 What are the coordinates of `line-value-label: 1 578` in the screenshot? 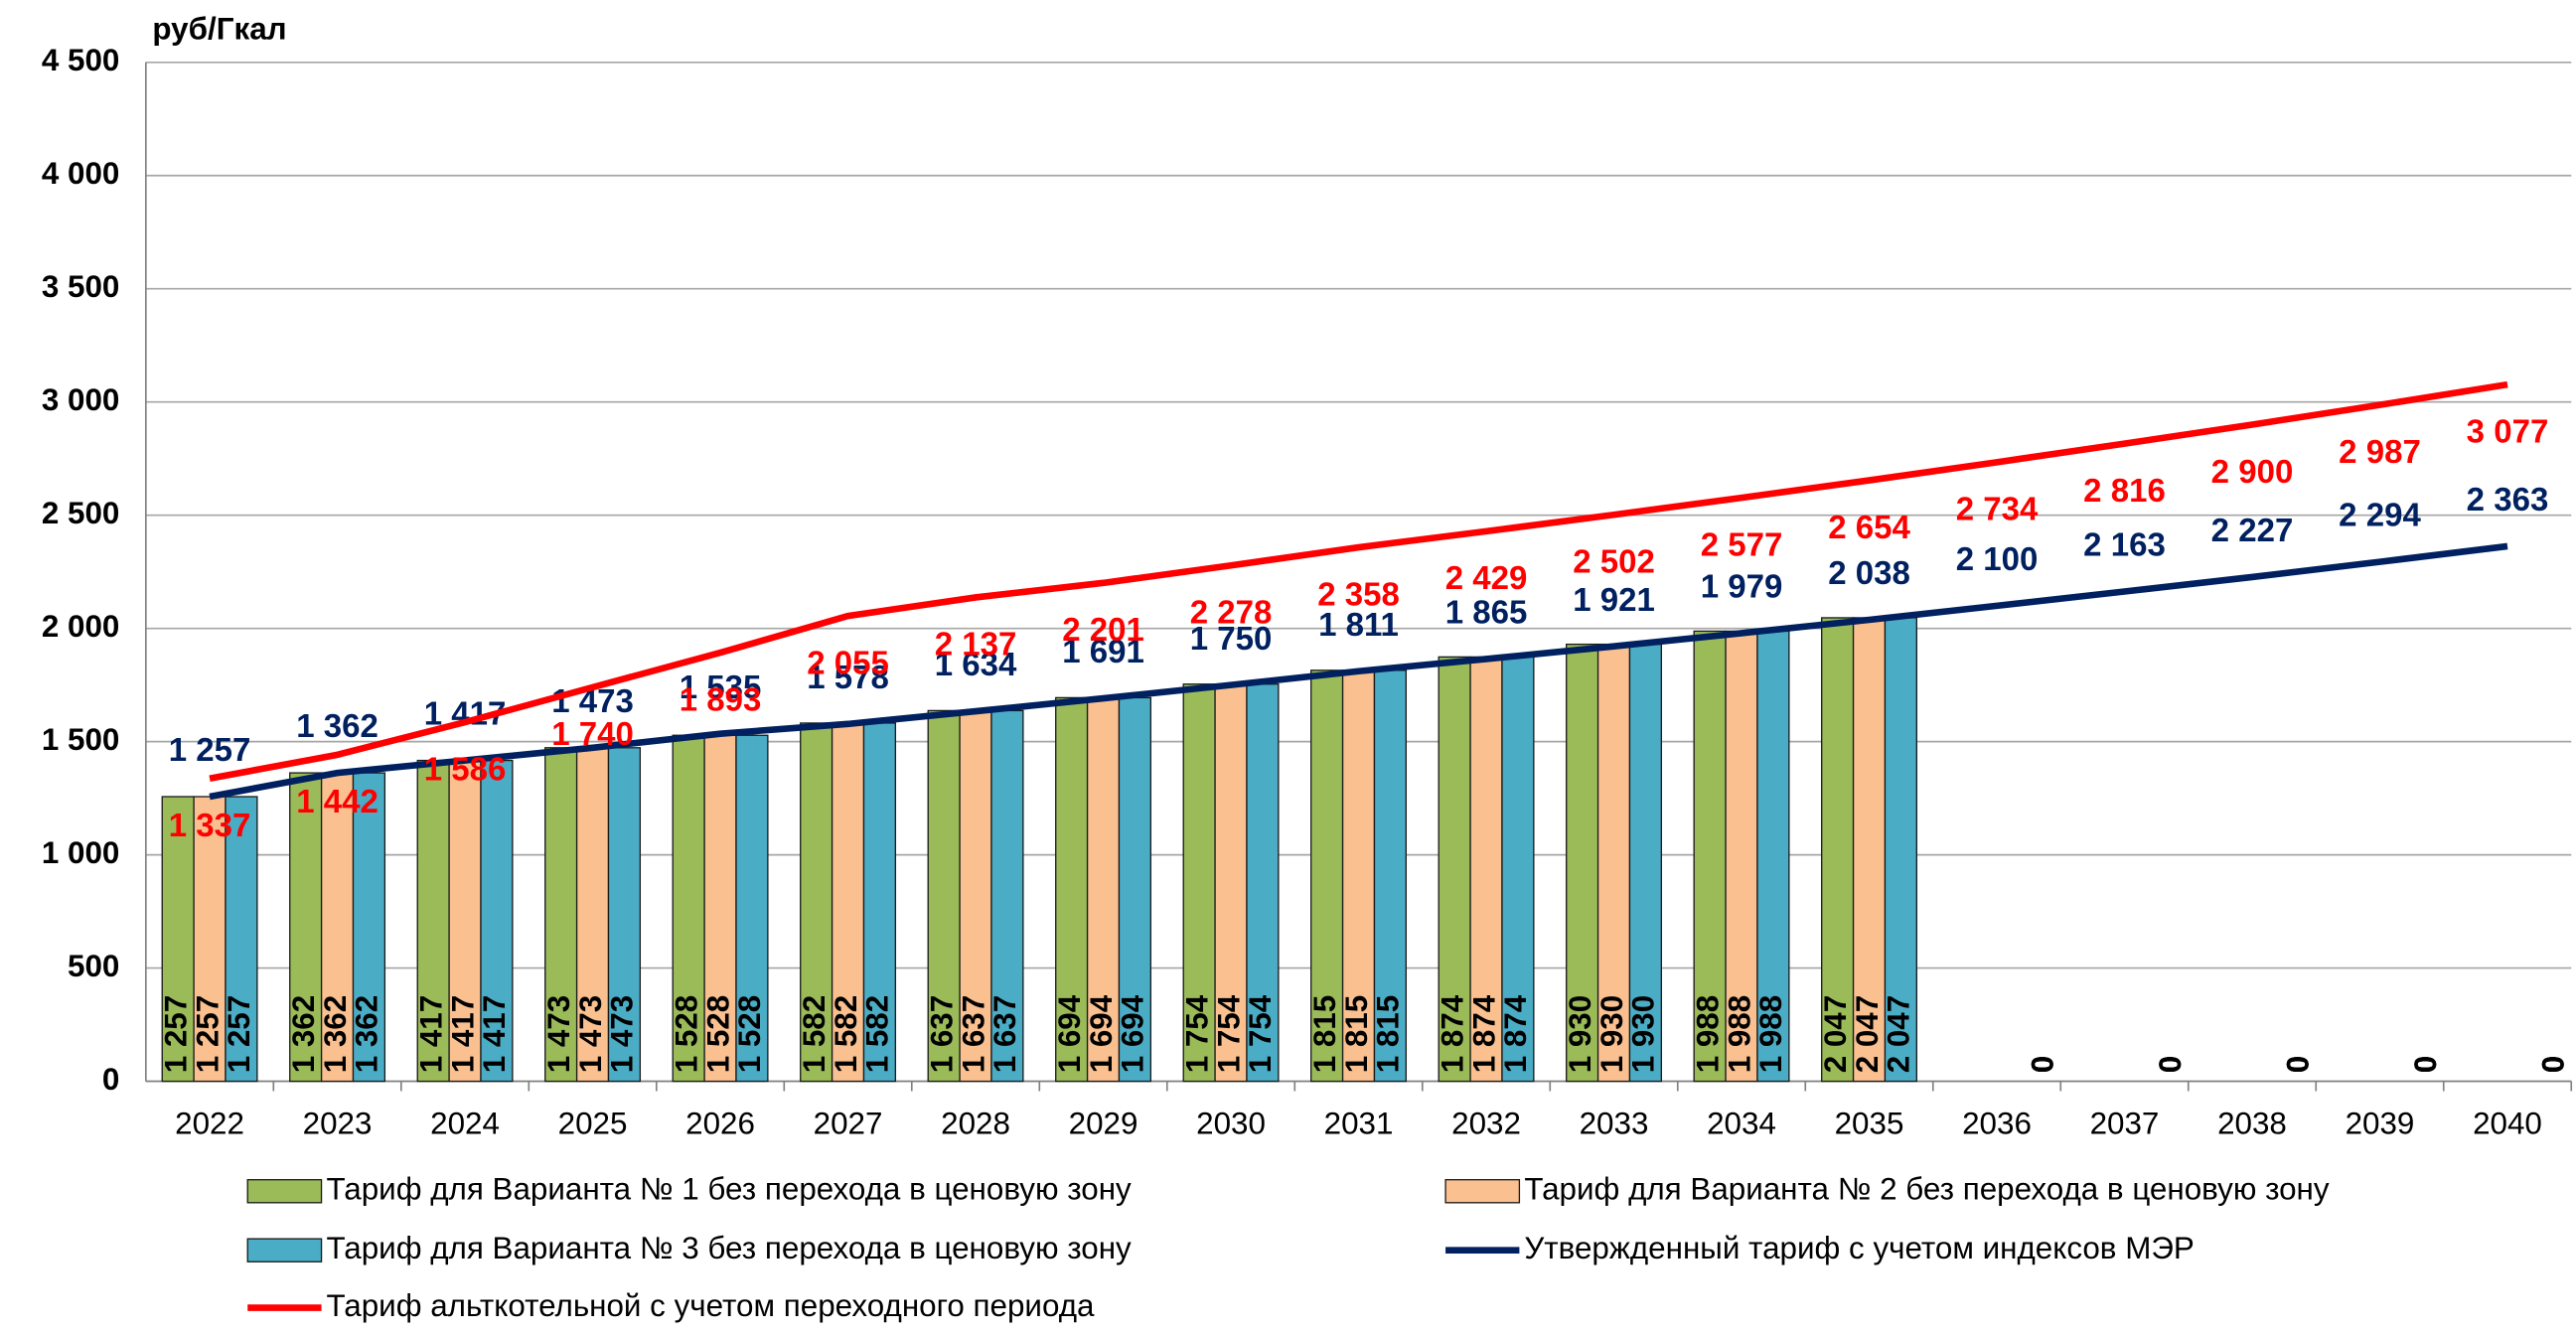 It's located at (848, 677).